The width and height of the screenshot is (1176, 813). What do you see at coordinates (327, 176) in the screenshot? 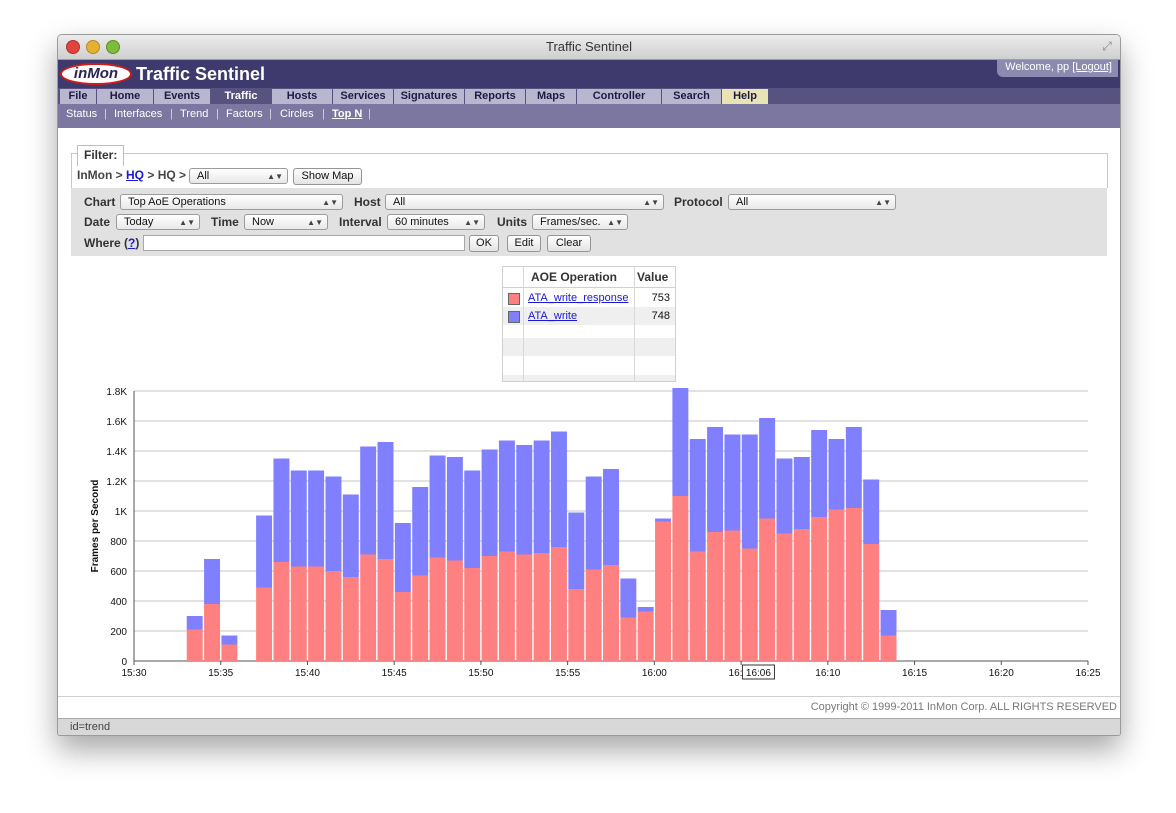
I see `show-map-button: Show Map` at bounding box center [327, 176].